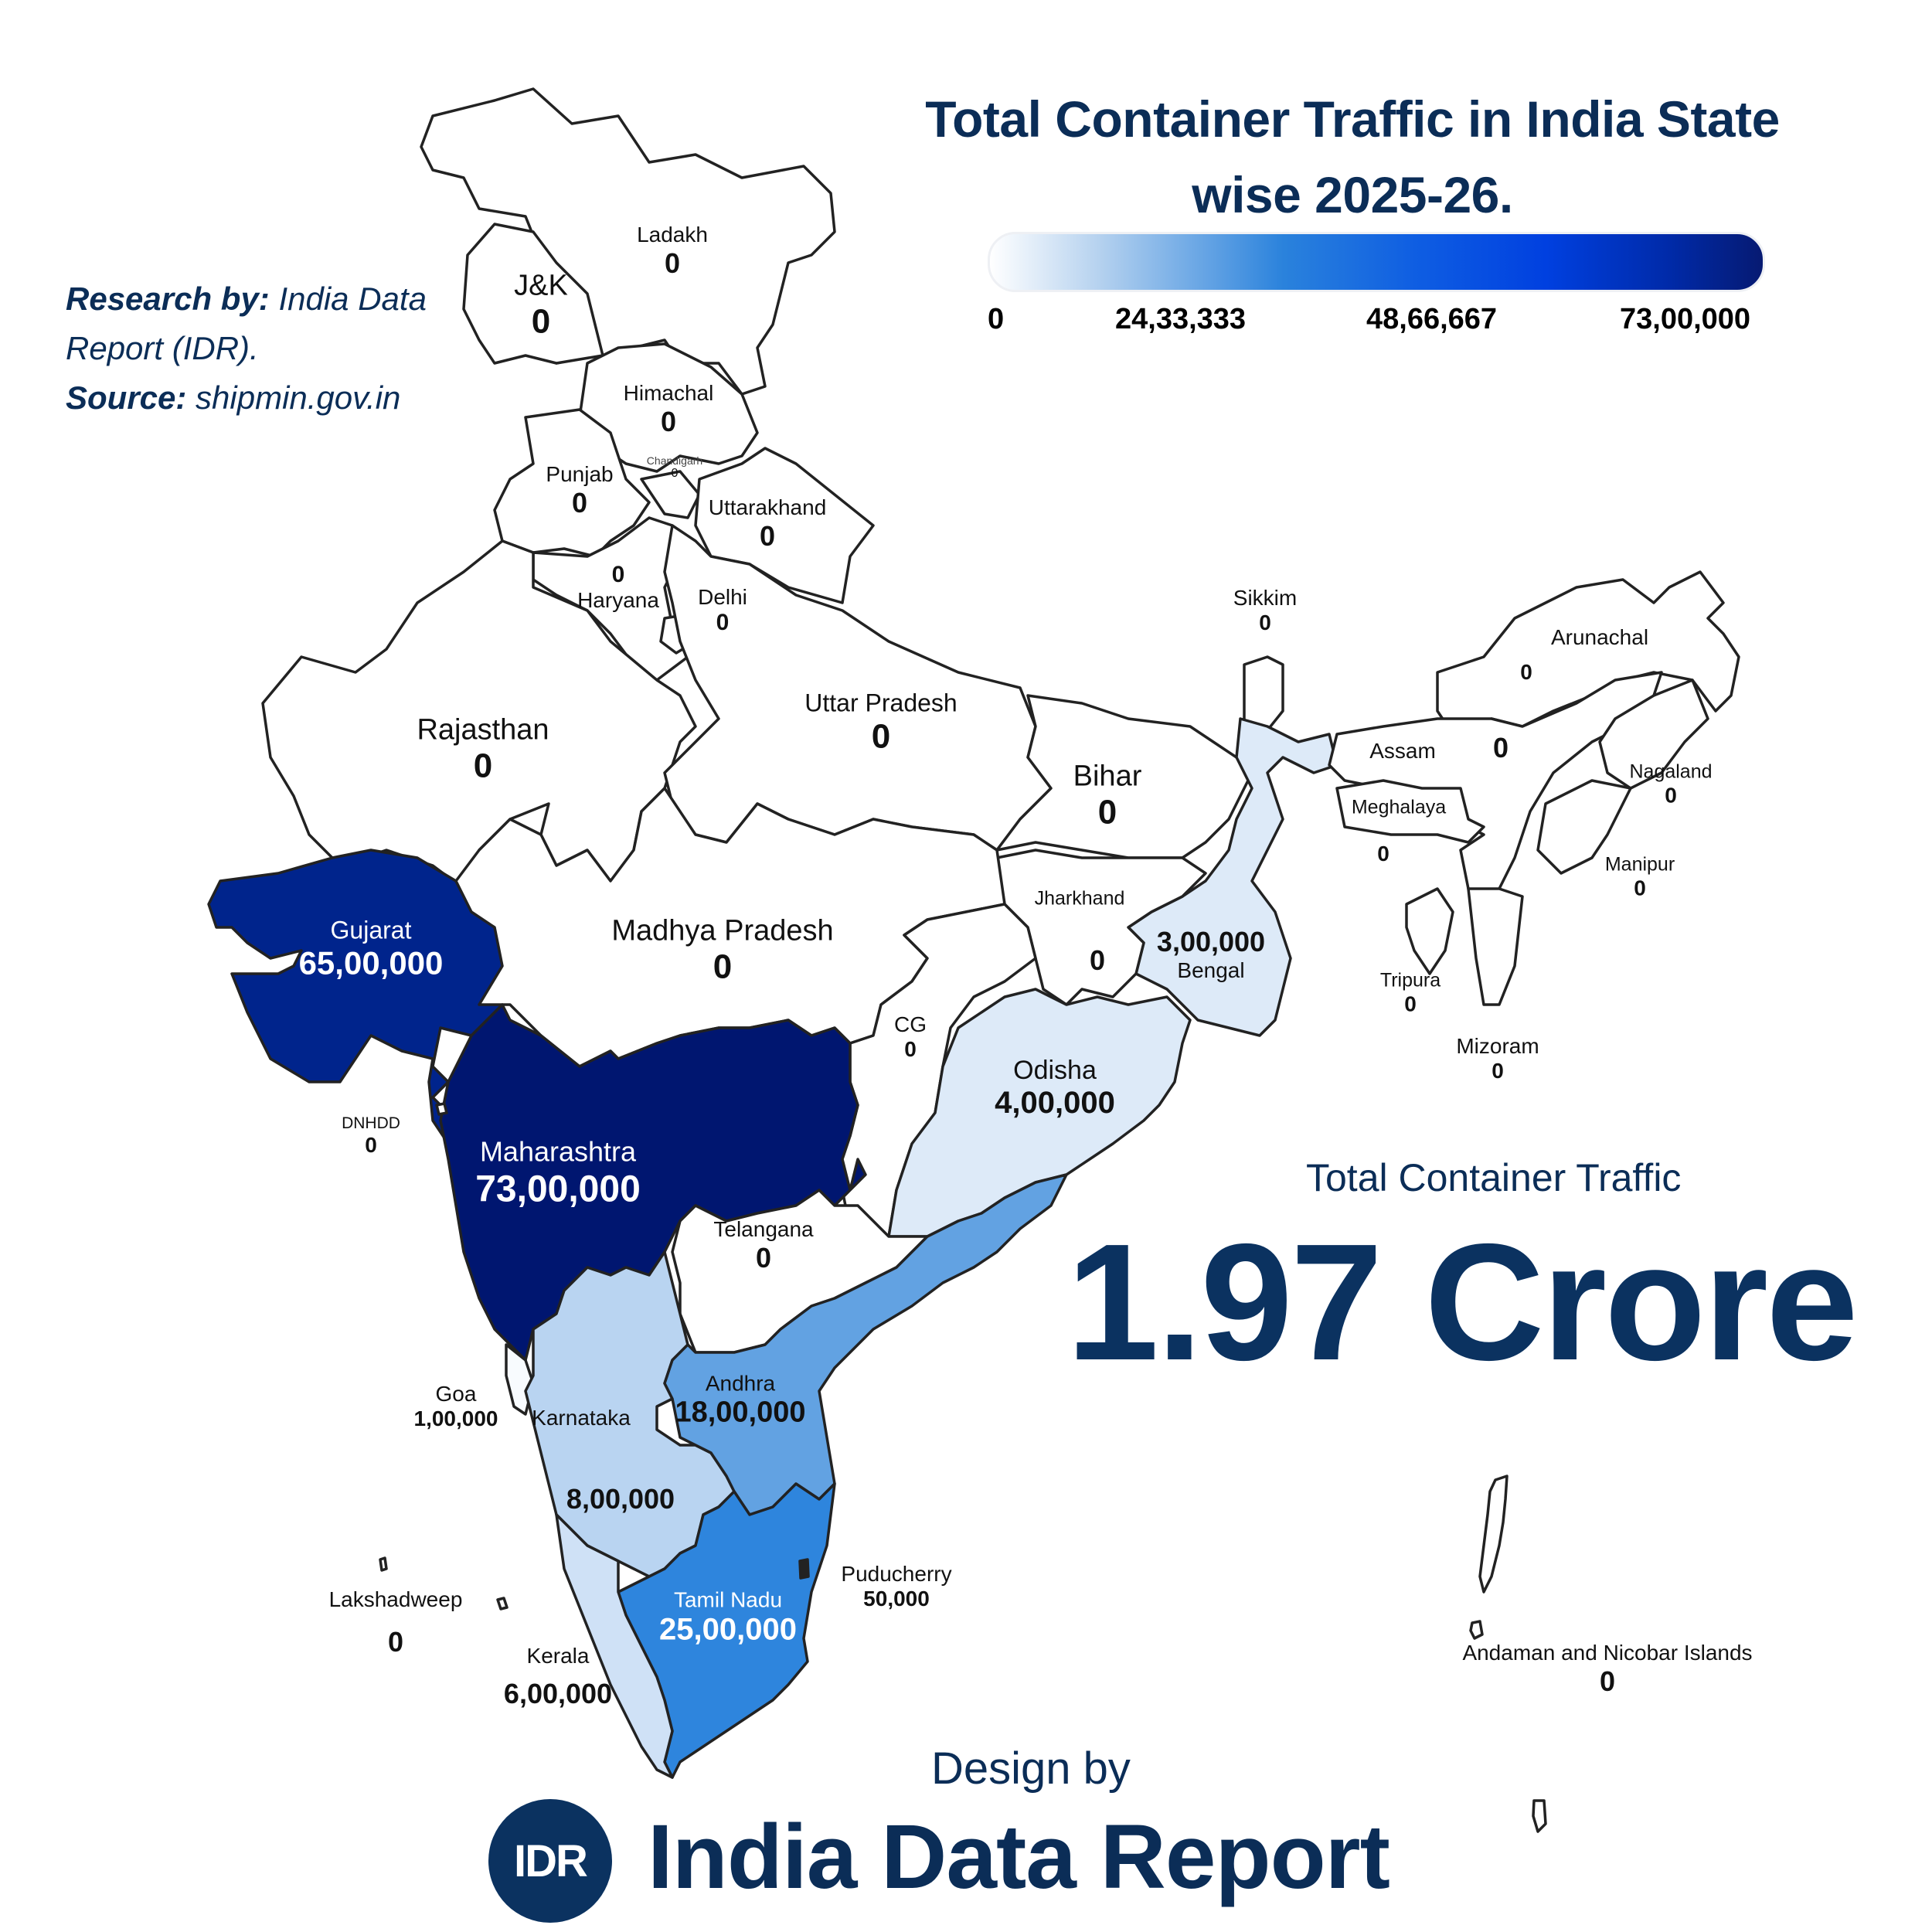  What do you see at coordinates (1462, 1302) in the screenshot?
I see `total-value: 1.97 Crore` at bounding box center [1462, 1302].